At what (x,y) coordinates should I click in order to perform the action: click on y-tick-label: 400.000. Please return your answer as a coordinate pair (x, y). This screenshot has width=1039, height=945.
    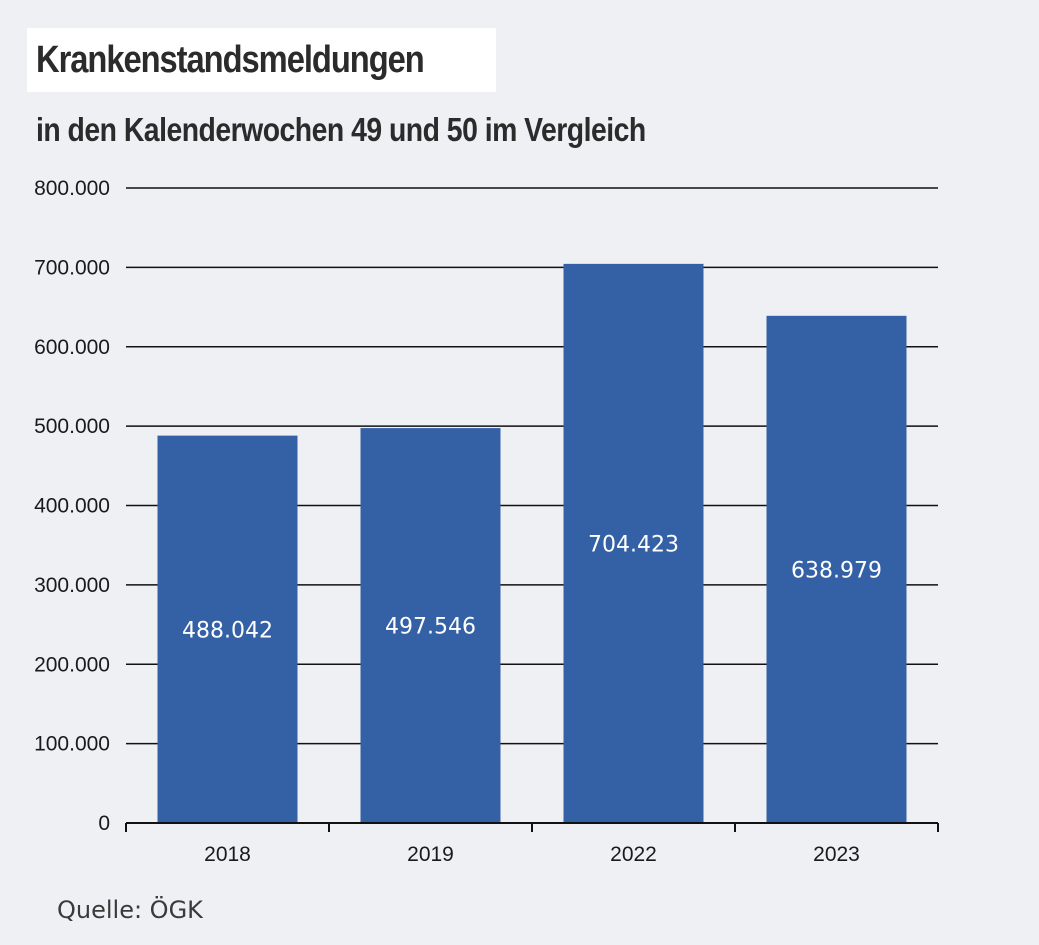
    Looking at the image, I should click on (72, 506).